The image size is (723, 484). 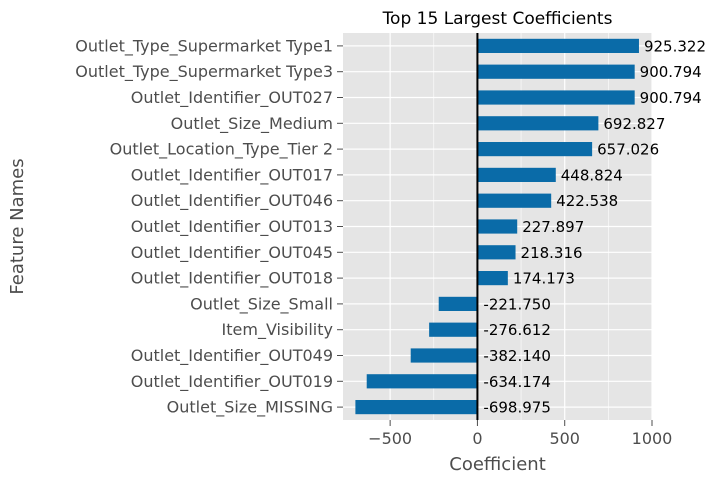 What do you see at coordinates (675, 46) in the screenshot?
I see `data-label: 925.322` at bounding box center [675, 46].